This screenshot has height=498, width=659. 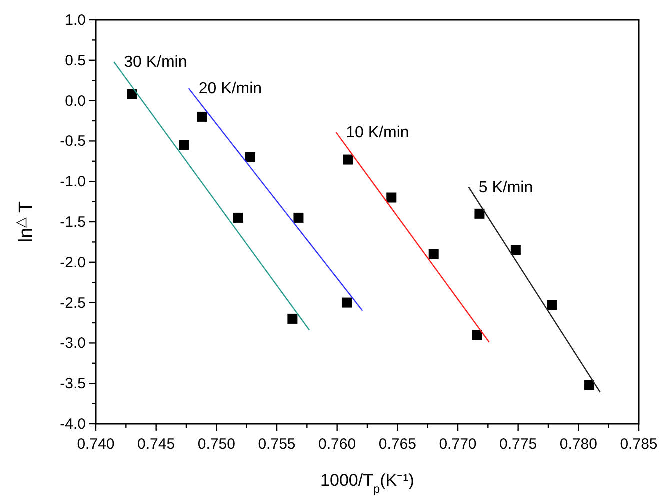 What do you see at coordinates (73, 424) in the screenshot?
I see `y-tick-label: -4.0` at bounding box center [73, 424].